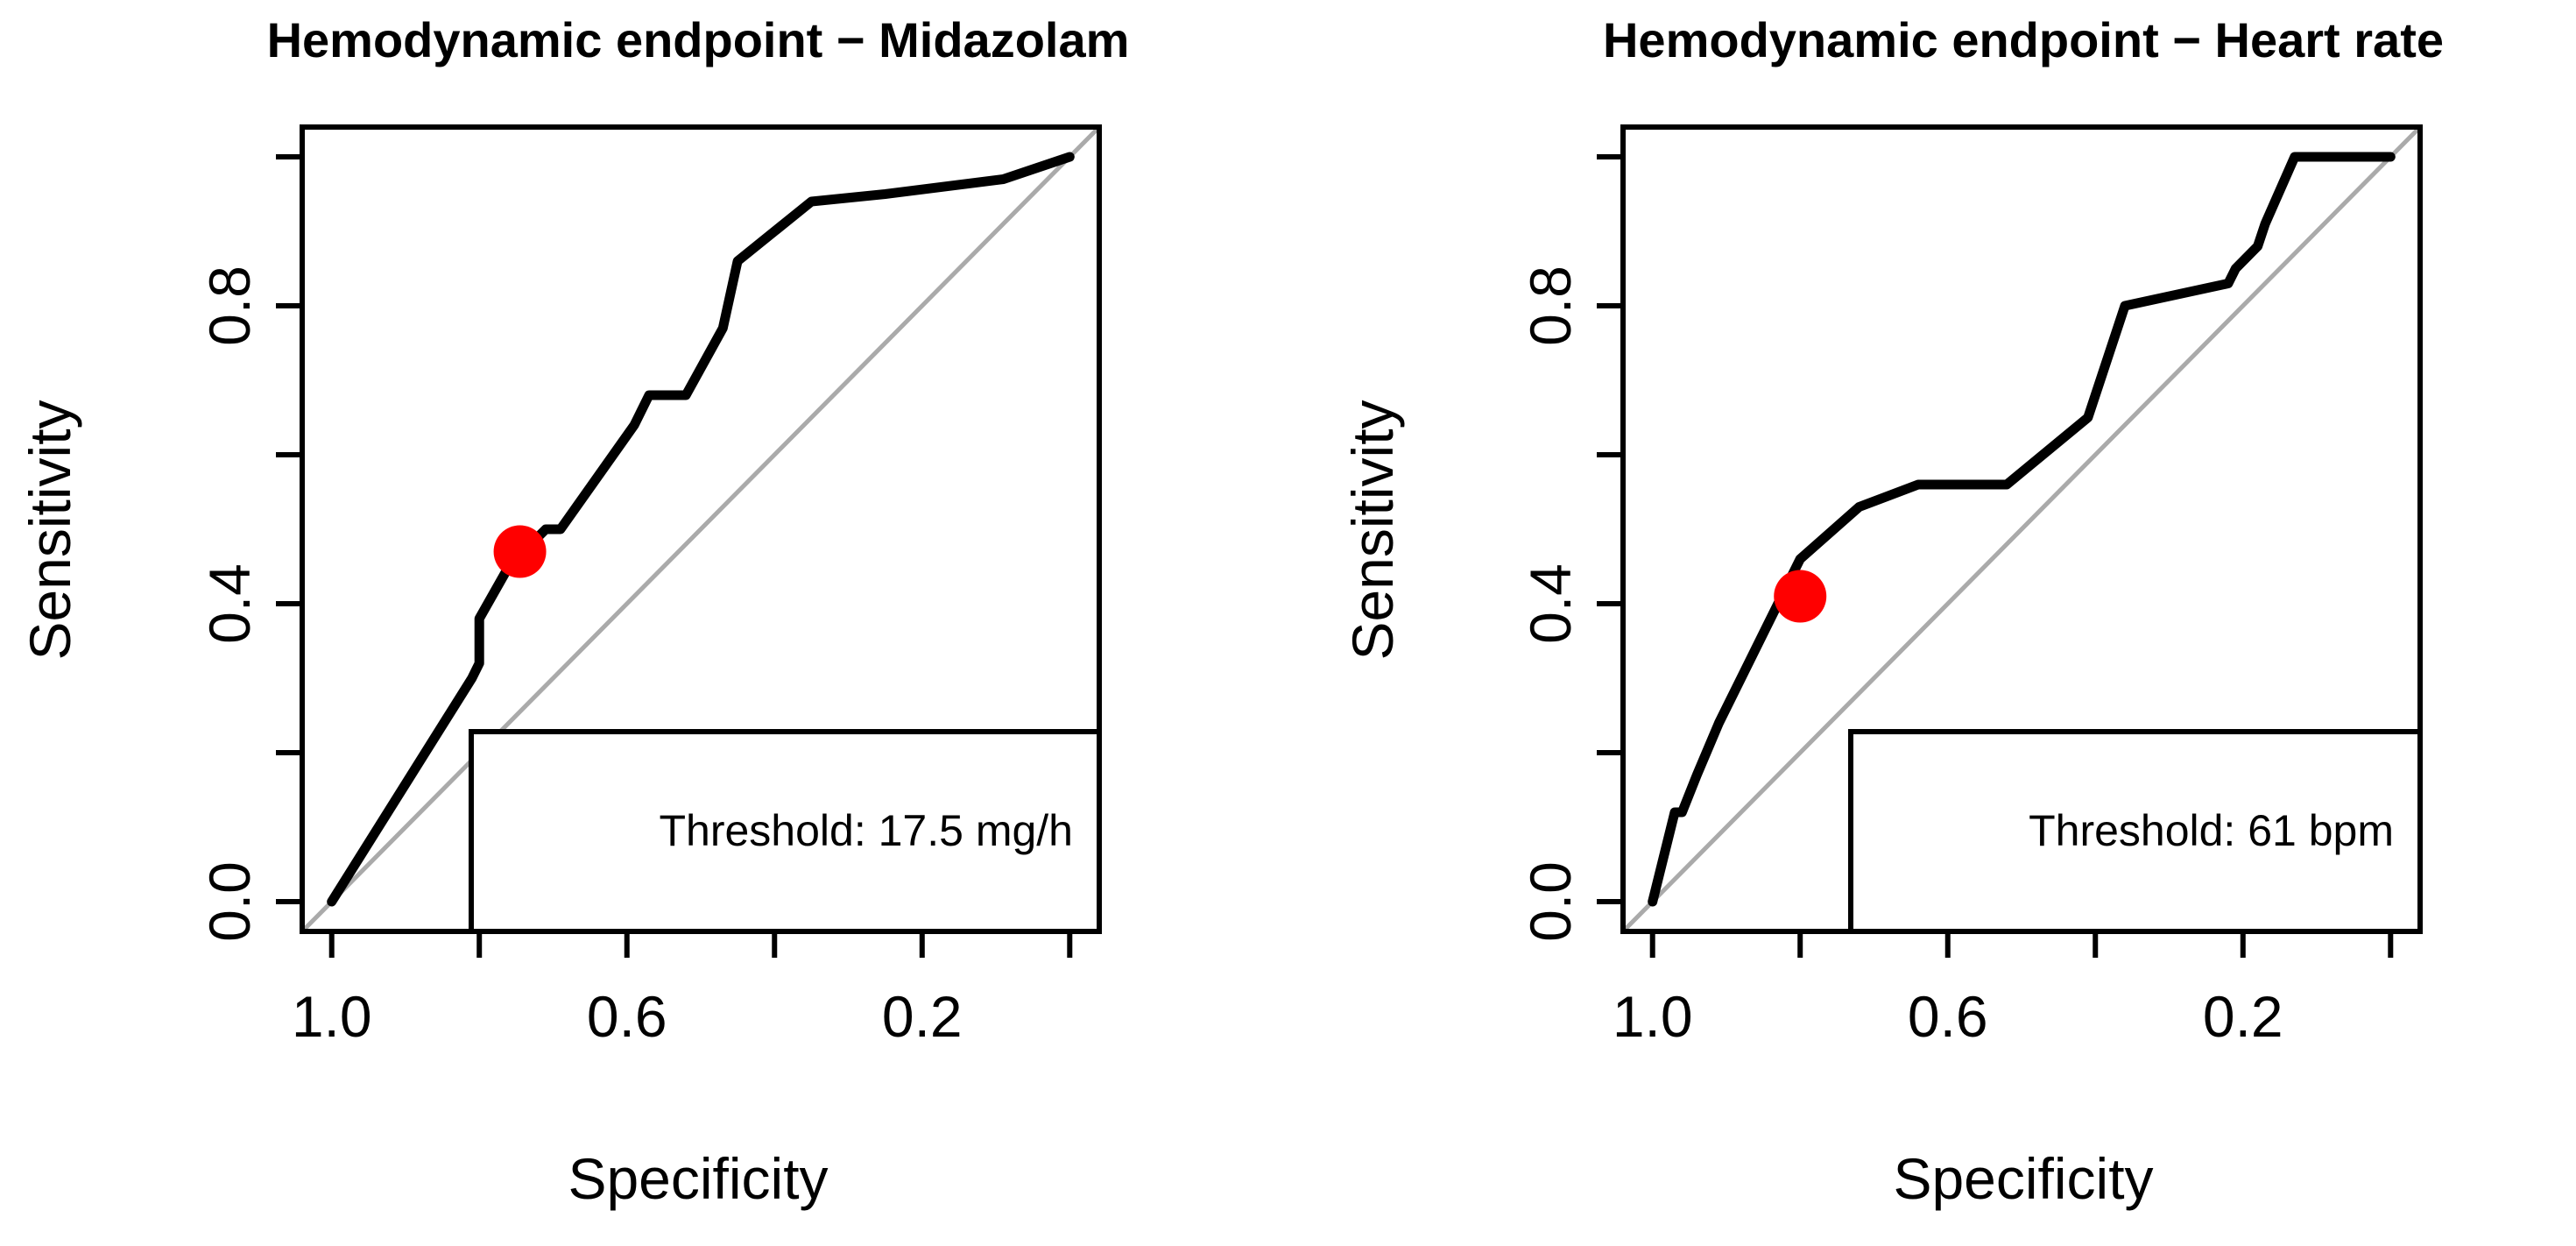 Image resolution: width=2576 pixels, height=1246 pixels. I want to click on legend-threshold-text: Threshold: 17.5 mg/h, so click(867, 831).